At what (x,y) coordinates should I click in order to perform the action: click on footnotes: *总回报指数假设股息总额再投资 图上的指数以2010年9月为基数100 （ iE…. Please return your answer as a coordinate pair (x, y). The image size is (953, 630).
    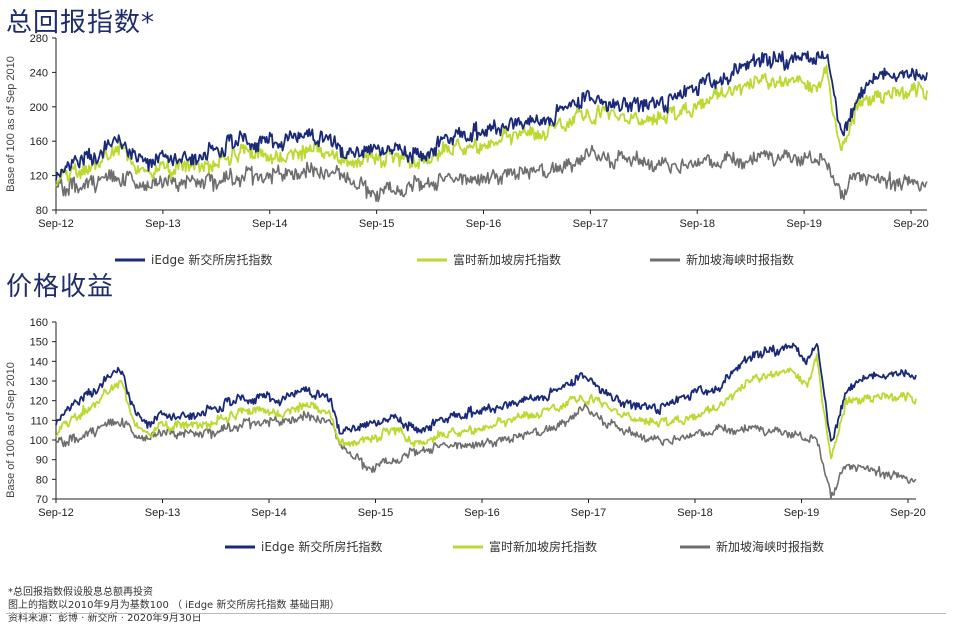
    Looking at the image, I should click on (174, 605).